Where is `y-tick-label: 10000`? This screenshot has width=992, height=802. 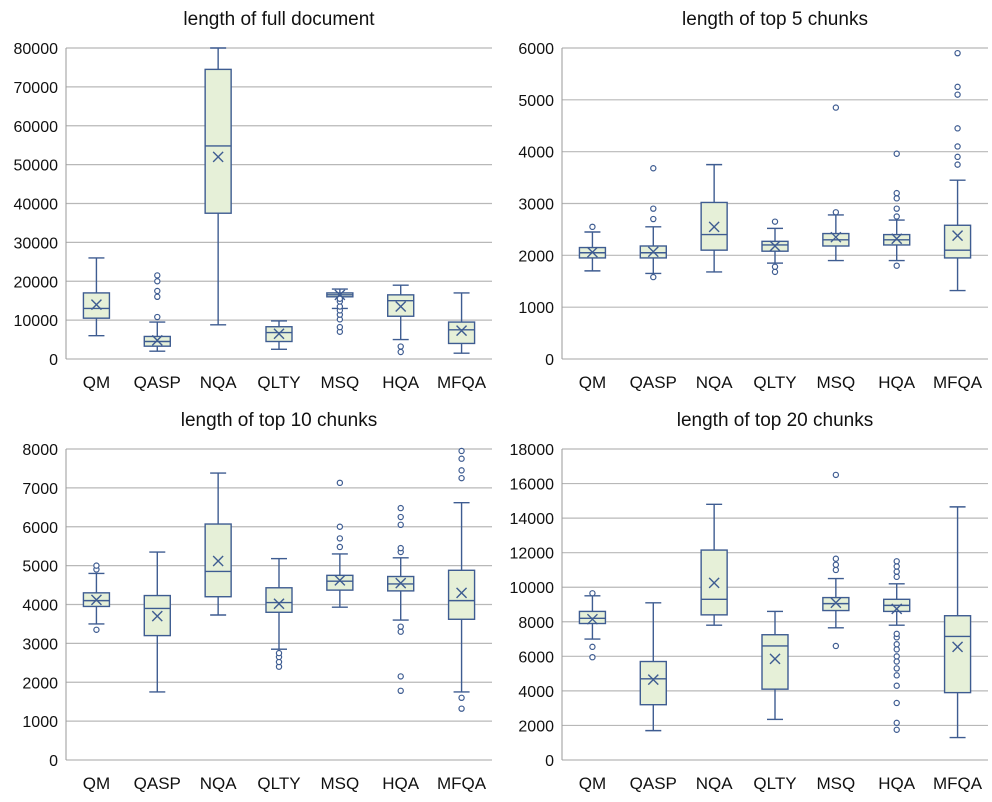 y-tick-label: 10000 is located at coordinates (532, 588).